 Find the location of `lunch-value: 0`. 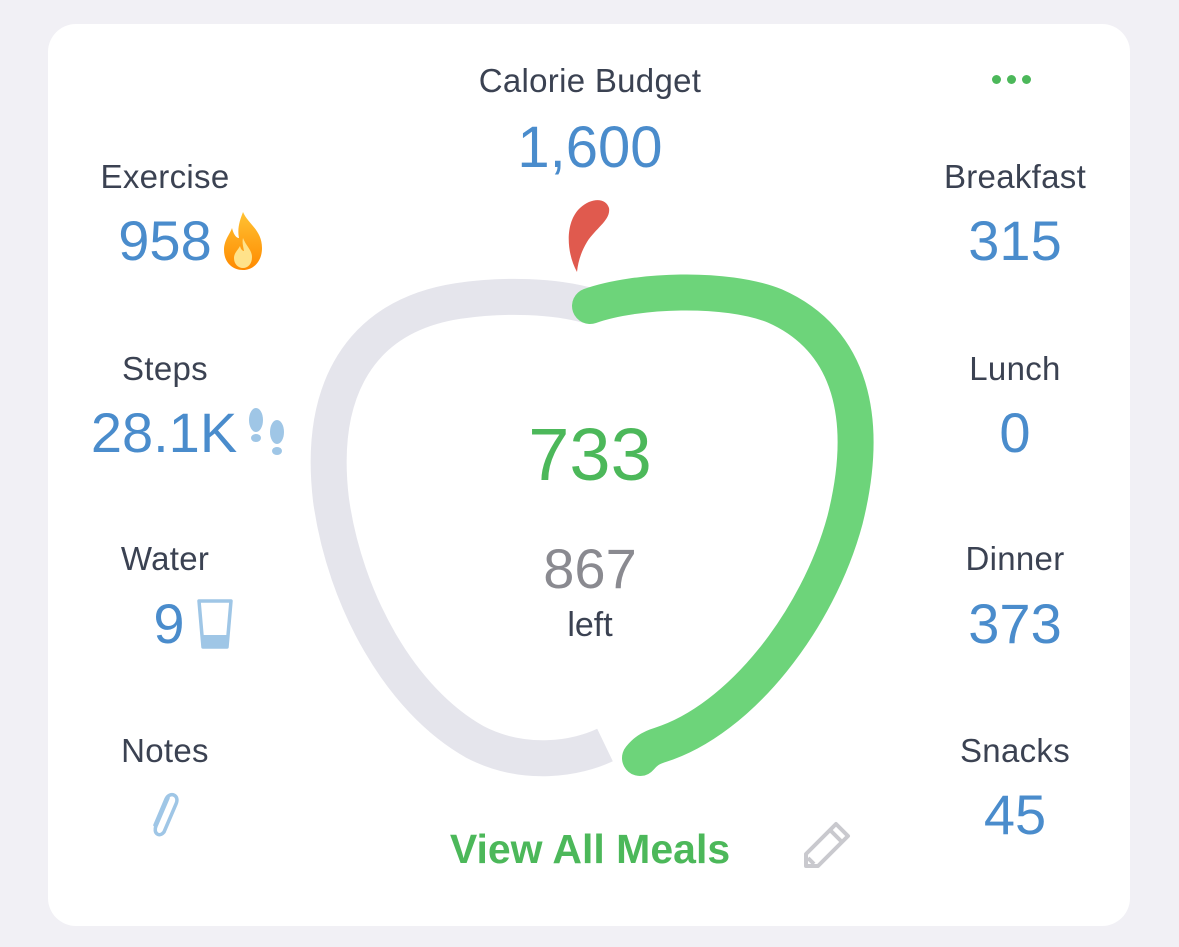

lunch-value: 0 is located at coordinates (1015, 432).